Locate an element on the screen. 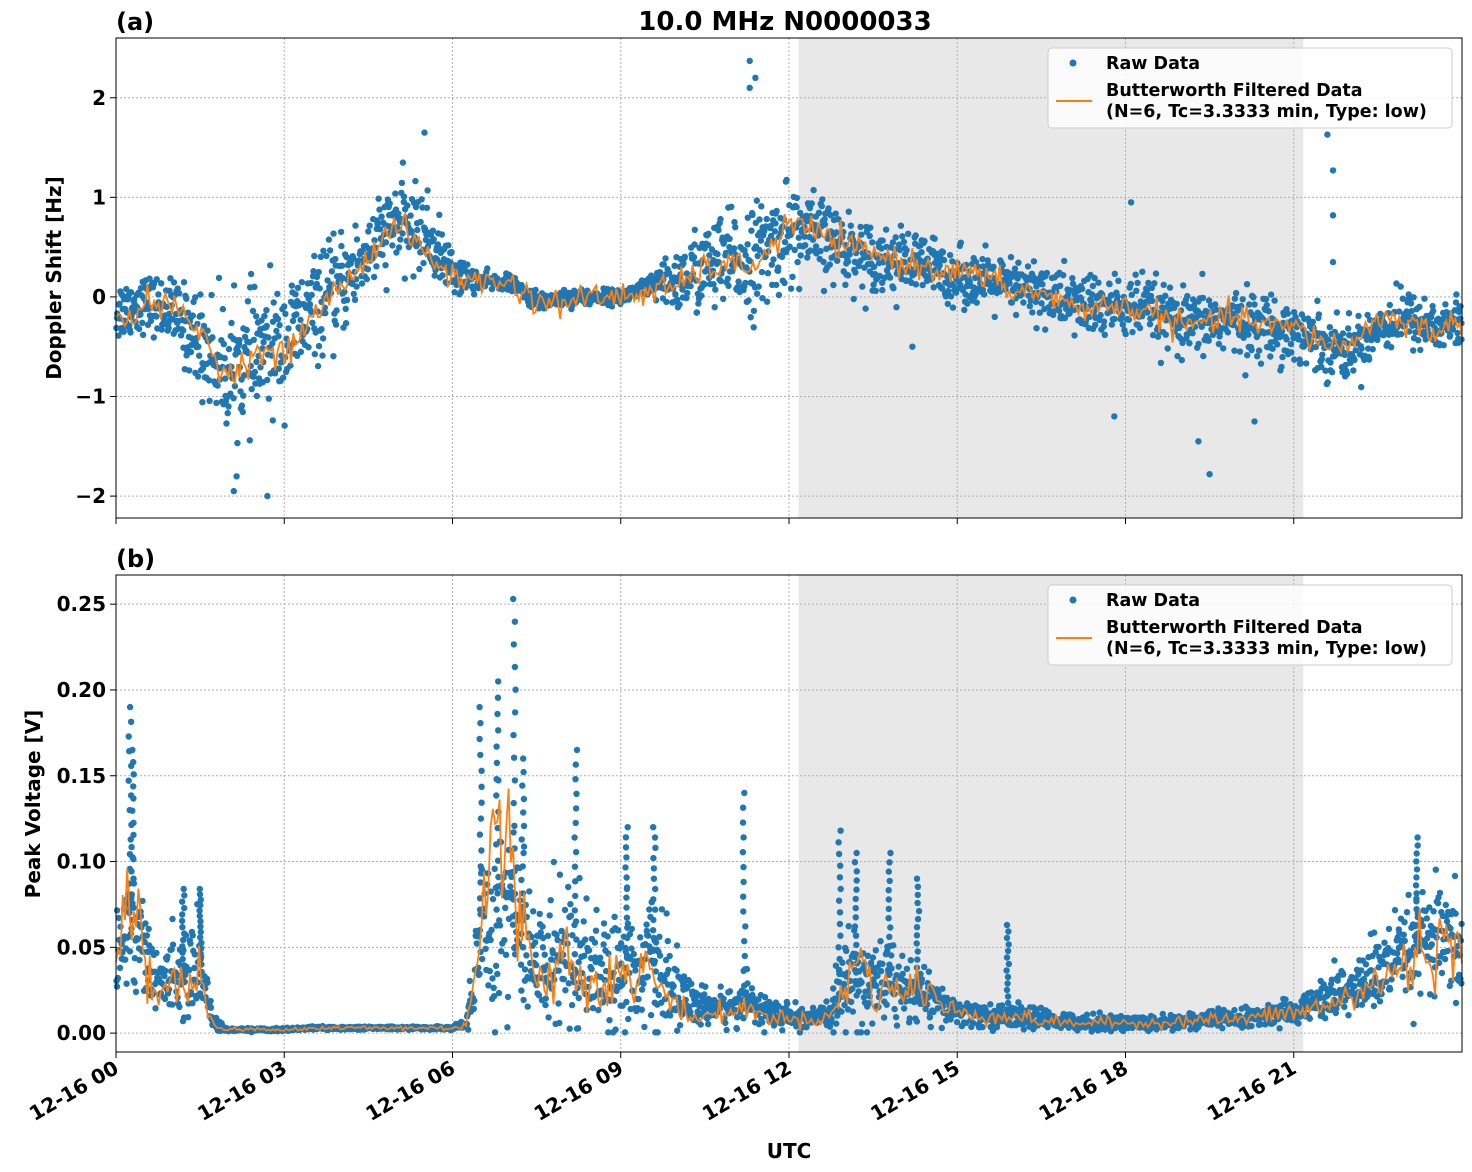 Image resolution: width=1472 pixels, height=1172 pixels. legend-raw-marker-a is located at coordinates (1073, 63).